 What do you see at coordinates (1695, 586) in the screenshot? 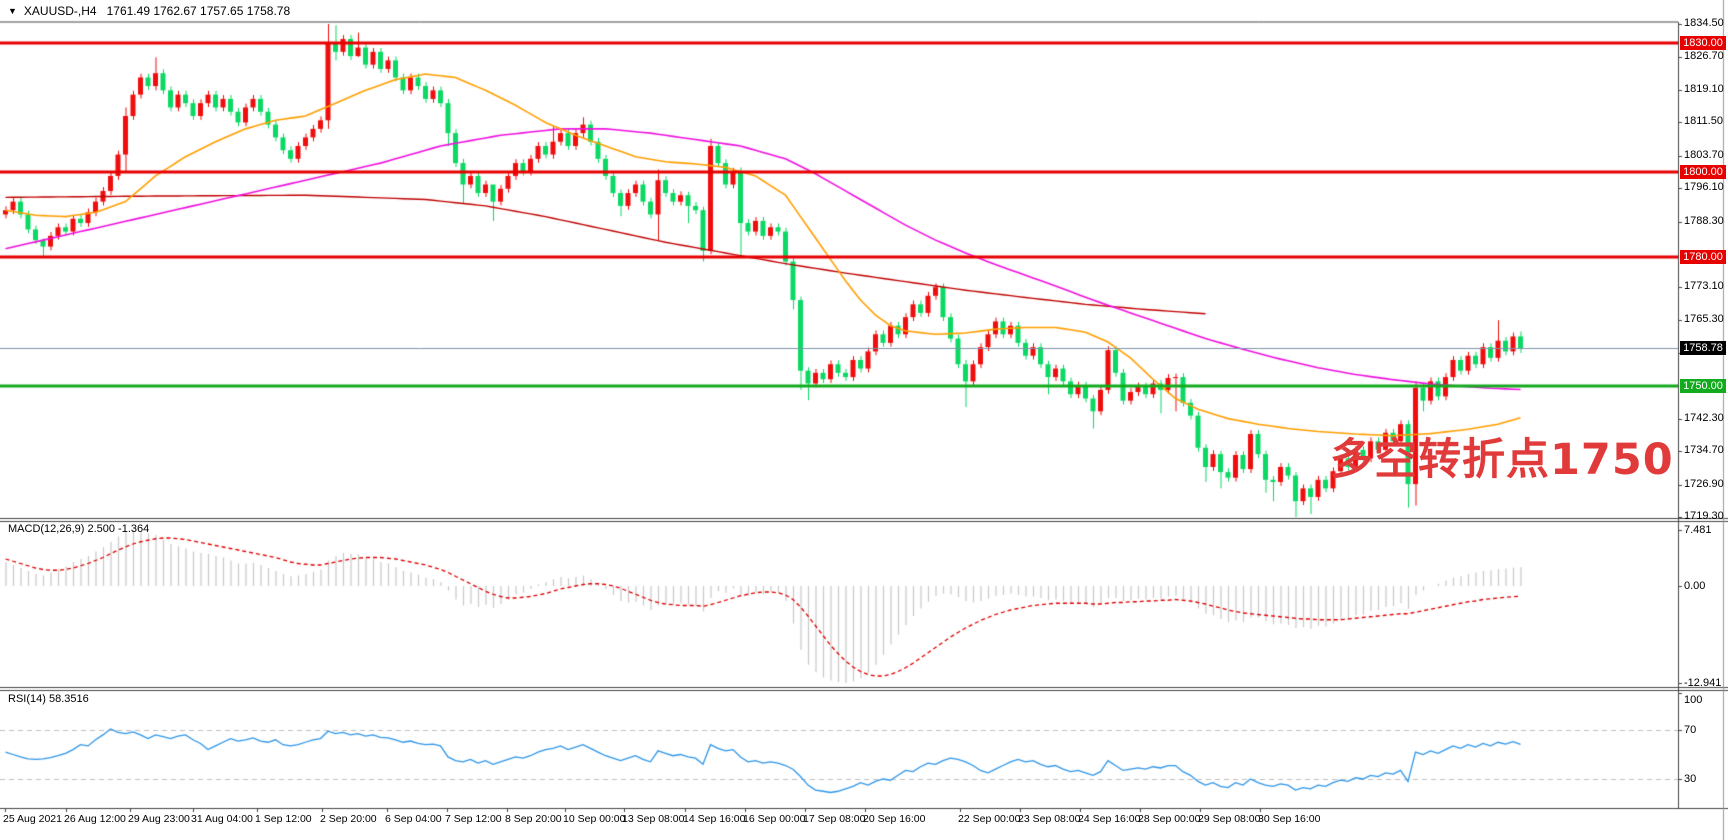
I see `macd-axis-label: 0.00` at bounding box center [1695, 586].